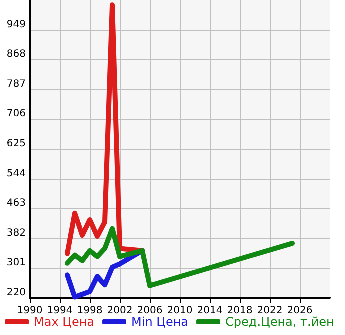  I want to click on legend-label: Min Цена, so click(160, 322).